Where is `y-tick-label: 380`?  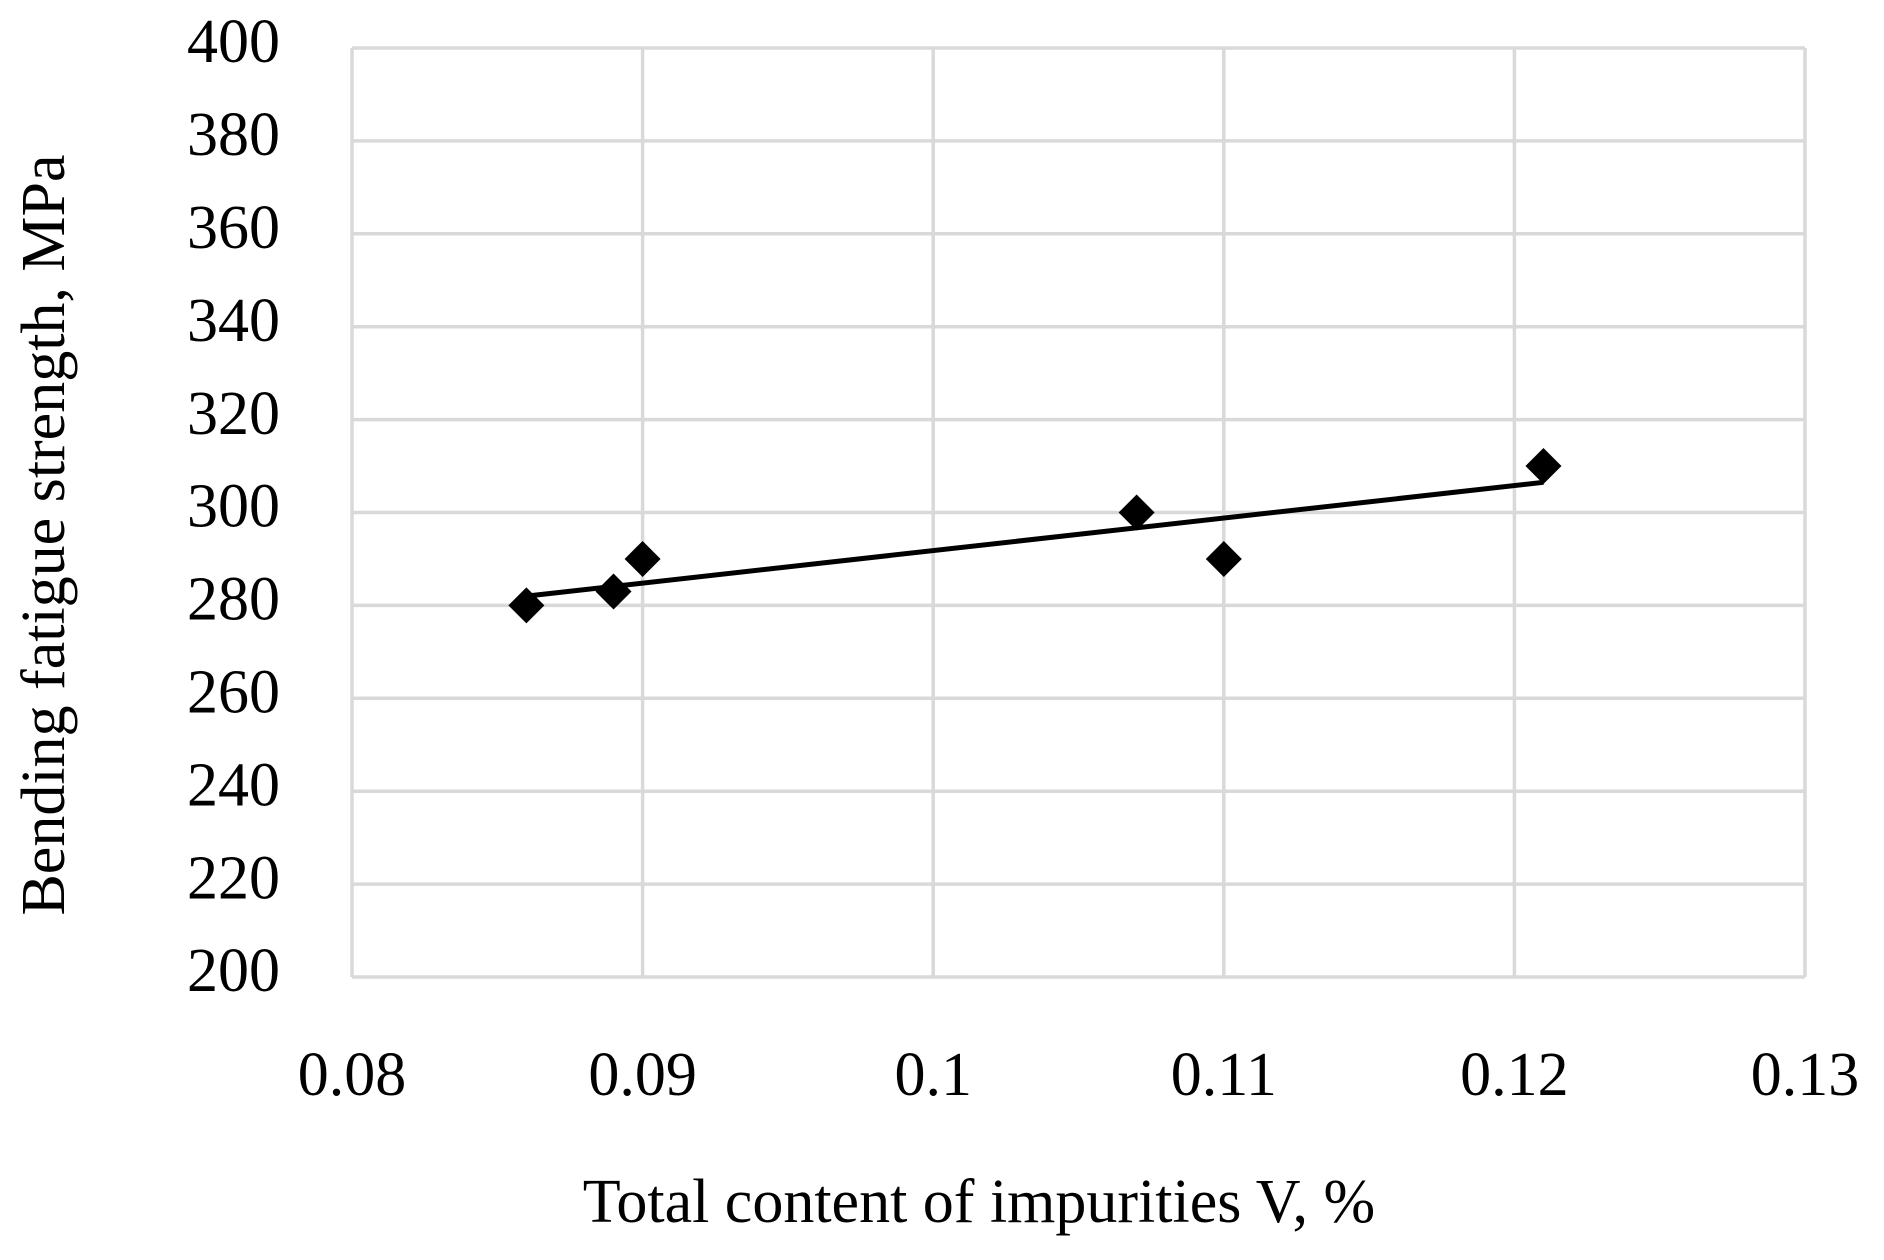 y-tick-label: 380 is located at coordinates (233, 135).